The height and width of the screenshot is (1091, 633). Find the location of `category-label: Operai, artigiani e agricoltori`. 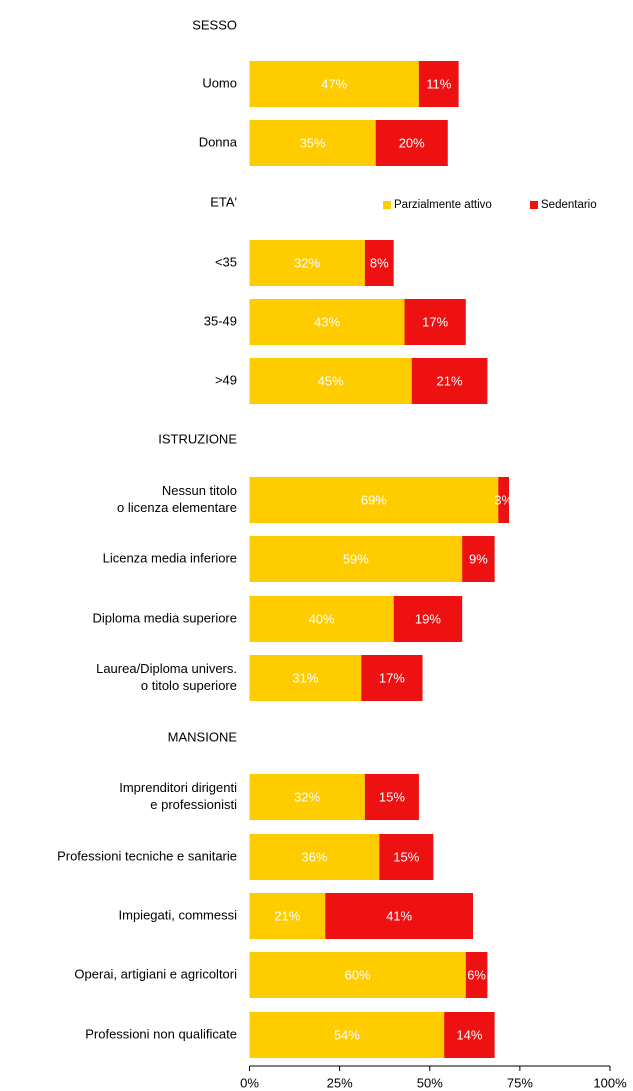

category-label: Operai, artigiani e agricoltori is located at coordinates (155, 973).